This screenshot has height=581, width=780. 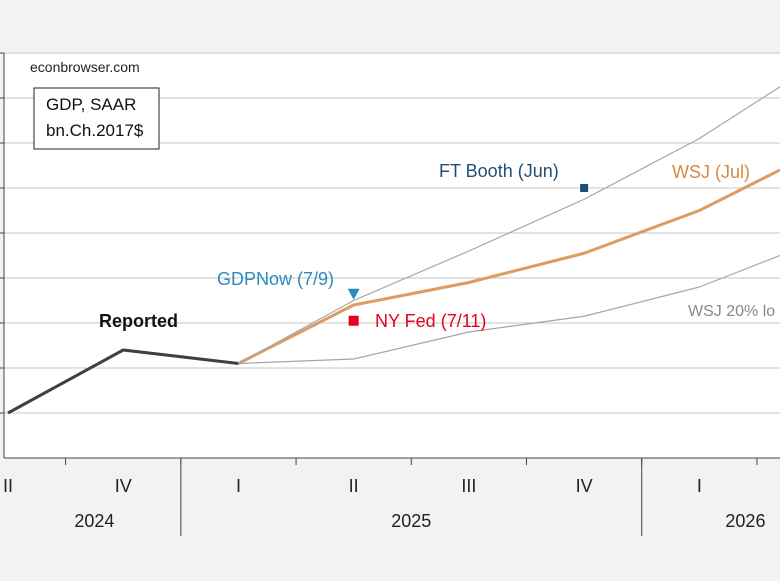 I want to click on units-box-line: GDP, SAAR, so click(x=91, y=104).